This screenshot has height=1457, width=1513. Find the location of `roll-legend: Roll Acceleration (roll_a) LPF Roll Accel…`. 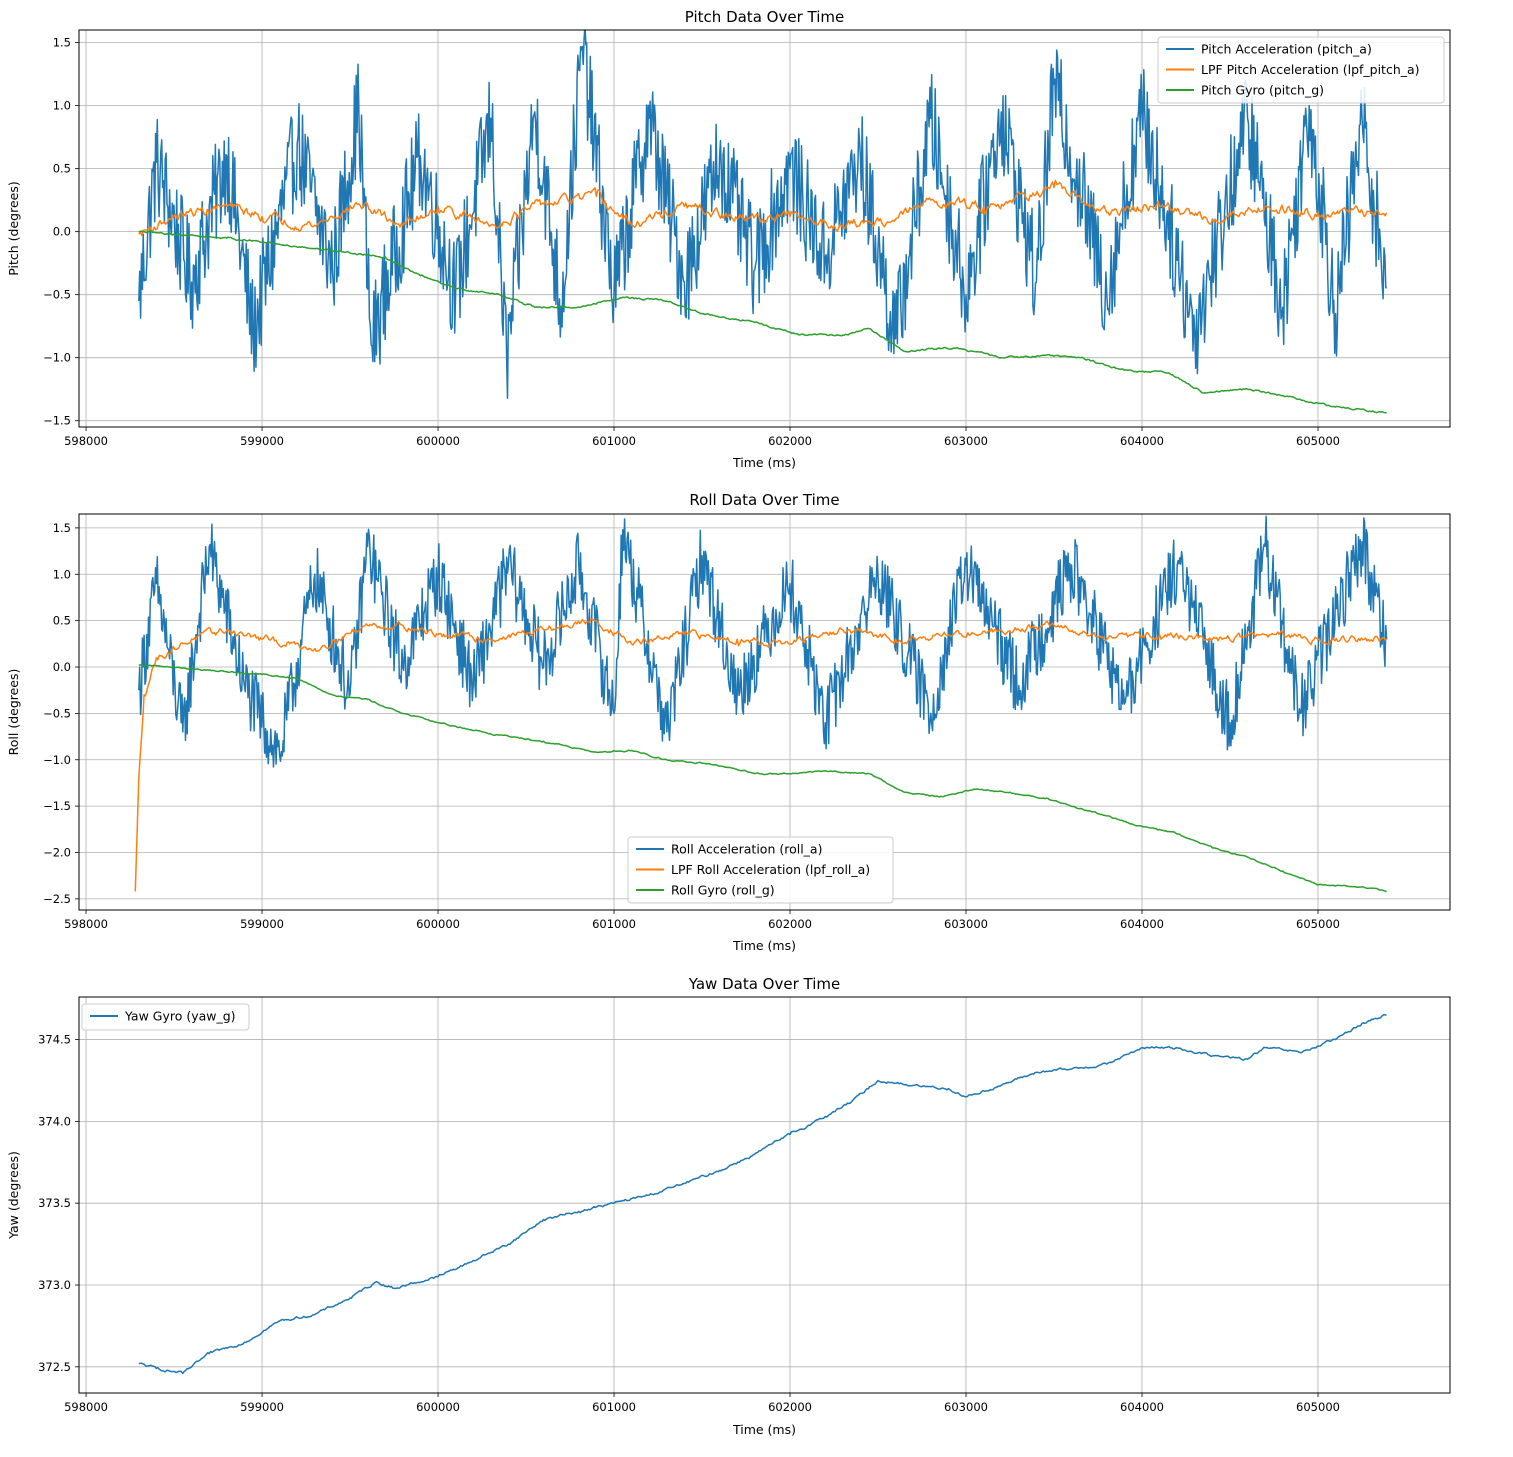

roll-legend: Roll Acceleration (roll_a) LPF Roll Accel… is located at coordinates (760, 870).